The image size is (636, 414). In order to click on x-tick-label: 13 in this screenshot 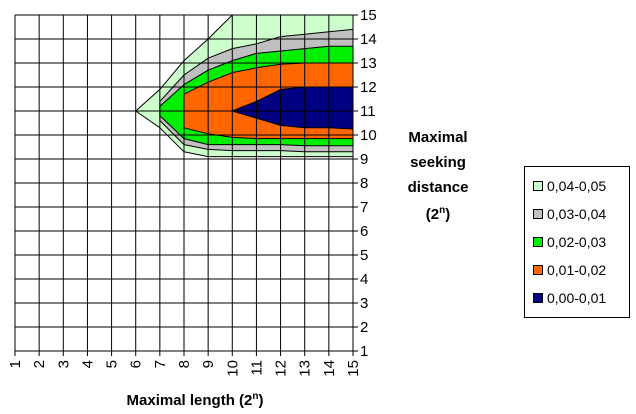, I will do `click(305, 368)`.